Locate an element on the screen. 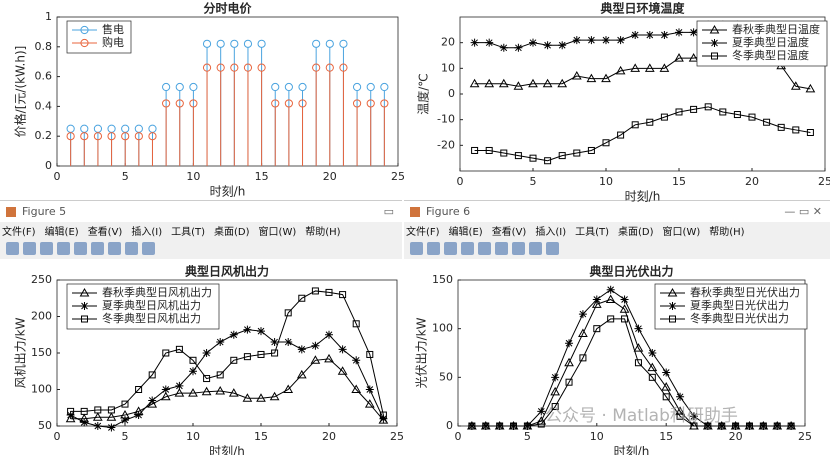 This screenshot has width=830, height=455. chart-title: 分时电价 is located at coordinates (227, 8).